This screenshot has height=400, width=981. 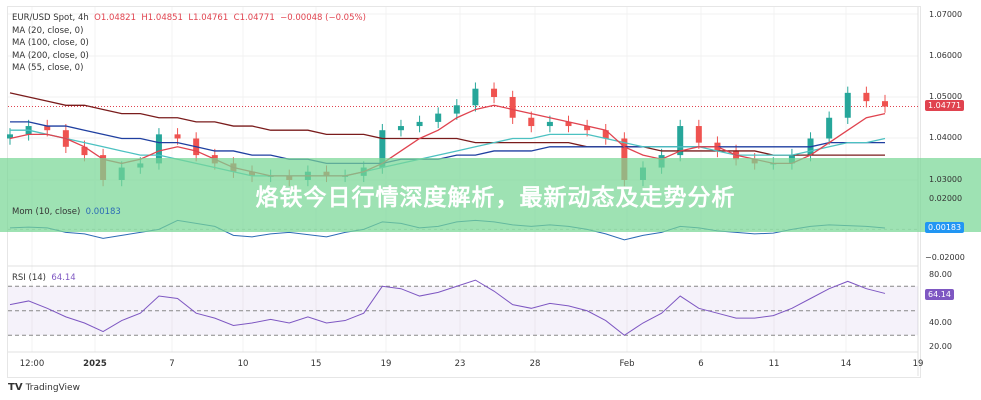 I want to click on price-tick: 1.05000, so click(x=946, y=96).